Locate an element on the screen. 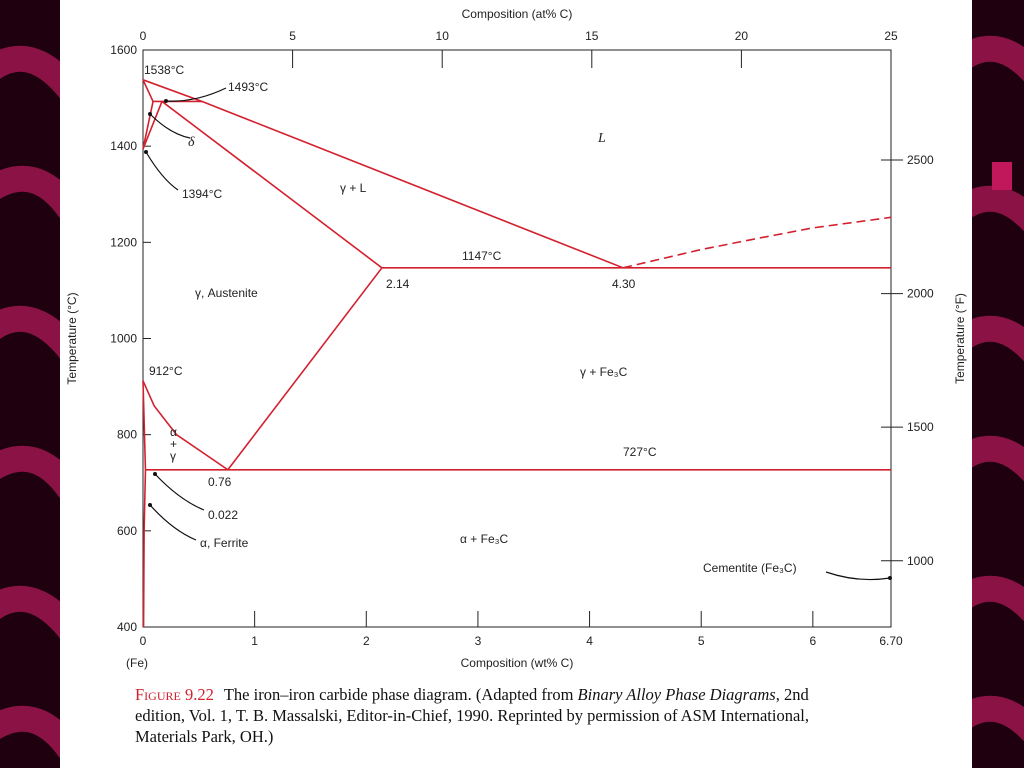  annotation: 4.30 is located at coordinates (624, 284).